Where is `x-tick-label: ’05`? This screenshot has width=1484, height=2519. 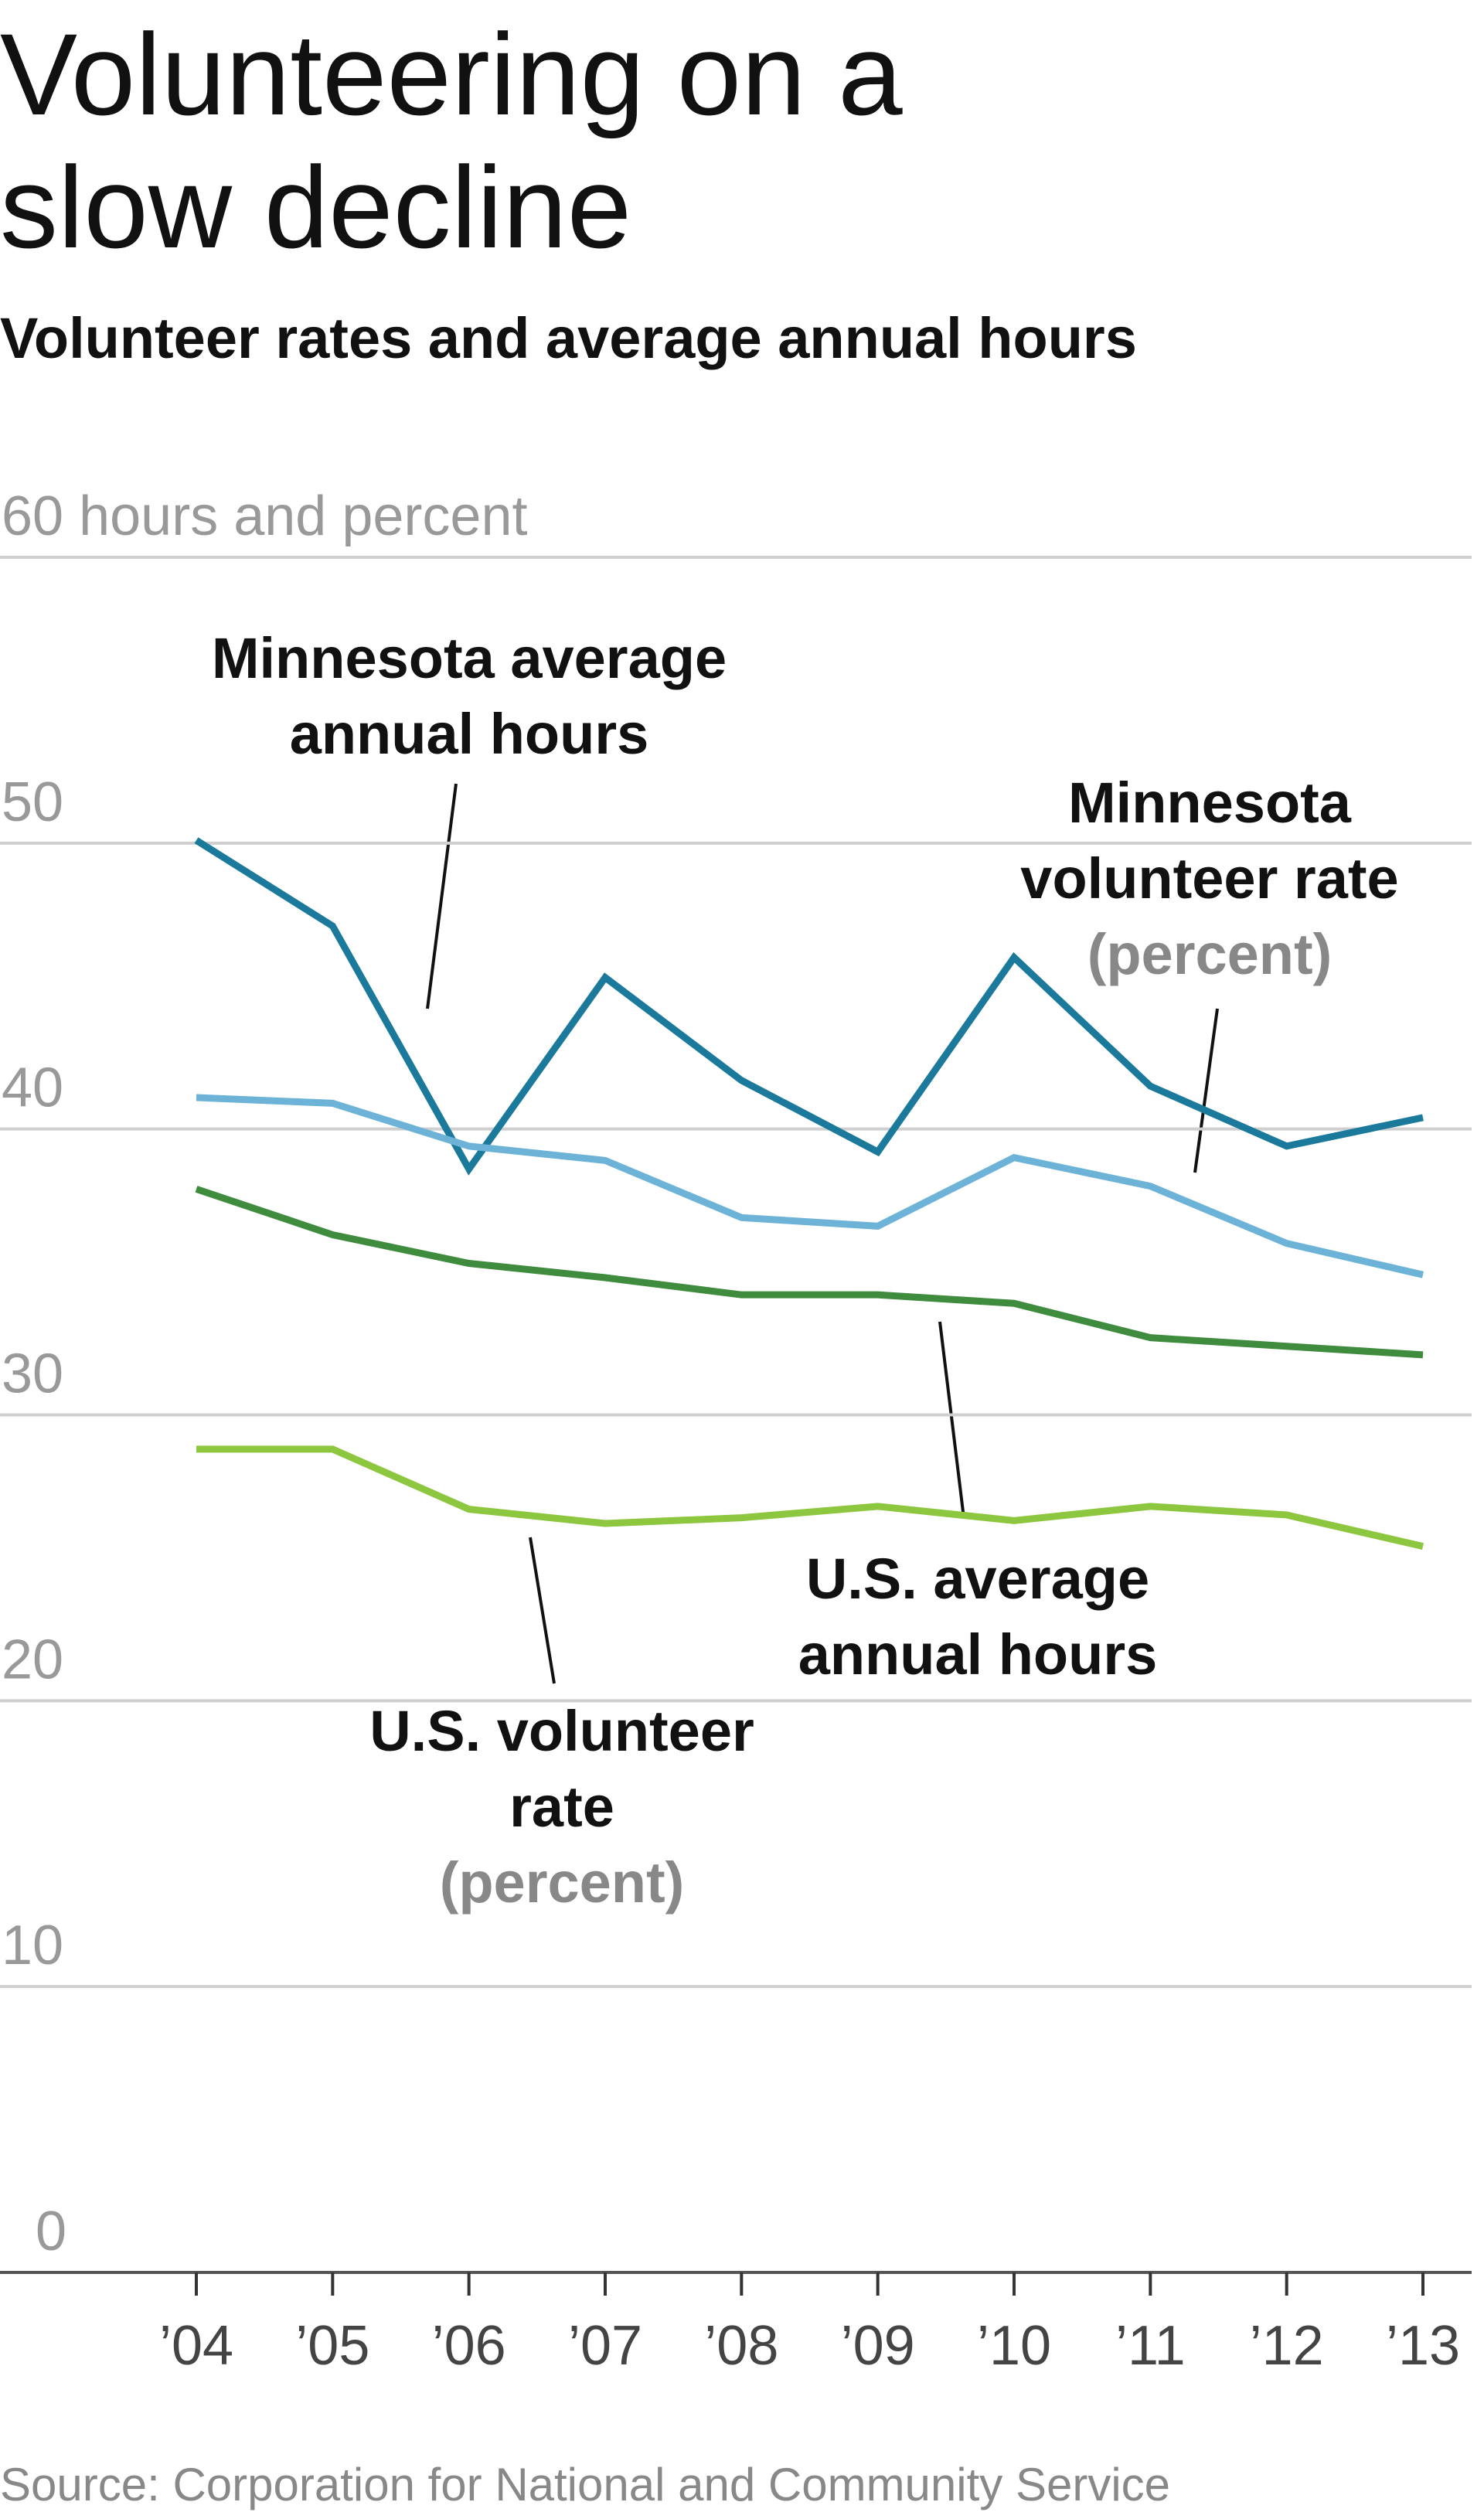 x-tick-label: ’05 is located at coordinates (332, 2346).